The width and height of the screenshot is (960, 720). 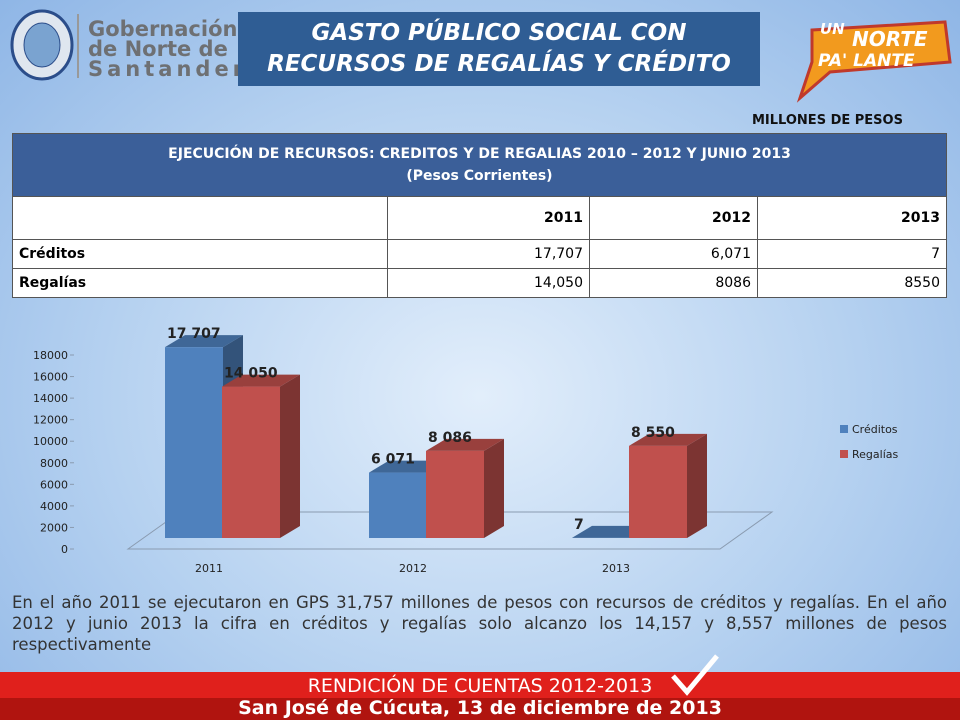 What do you see at coordinates (875, 454) in the screenshot?
I see `legend-label: Regalías` at bounding box center [875, 454].